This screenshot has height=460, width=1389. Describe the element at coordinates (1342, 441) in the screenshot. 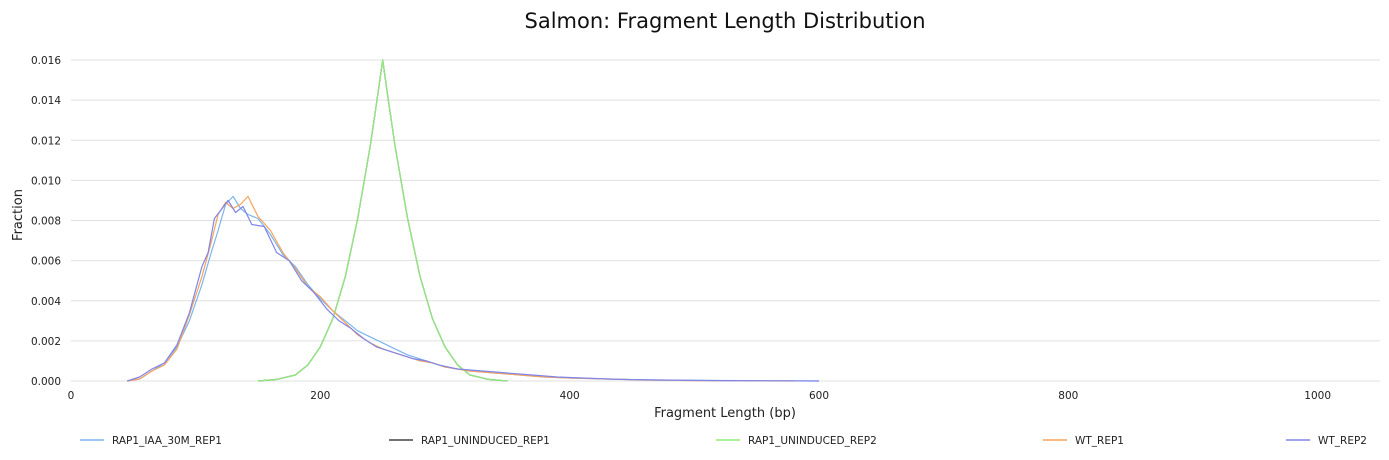

I see `legend-label: WT_REP2` at that location.